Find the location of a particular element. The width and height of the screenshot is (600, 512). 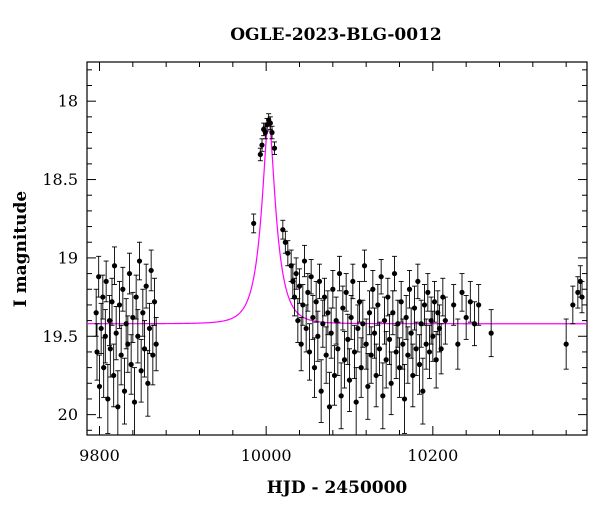

x-tick-label: 10000 is located at coordinates (266, 455).